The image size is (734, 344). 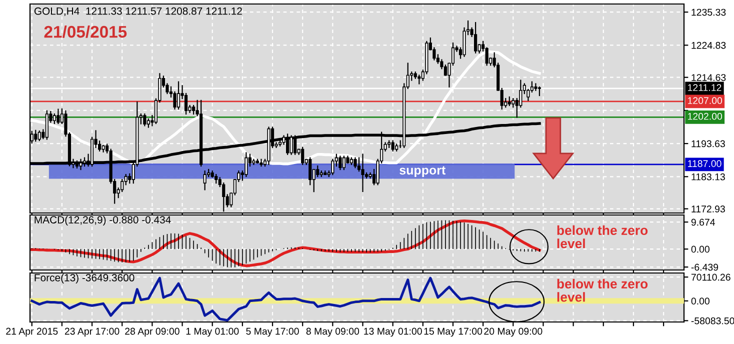 What do you see at coordinates (423, 172) in the screenshot?
I see `band-label: support` at bounding box center [423, 172].